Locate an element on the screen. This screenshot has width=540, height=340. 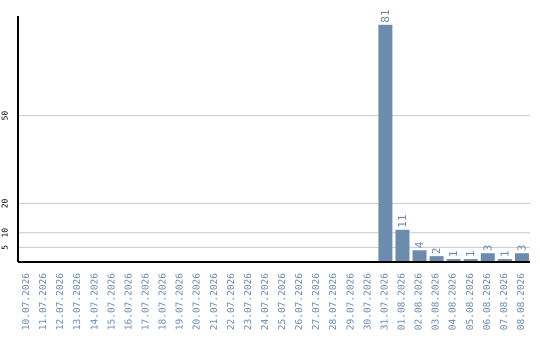
x-tick-label: 06.08.2026 is located at coordinates (487, 301).